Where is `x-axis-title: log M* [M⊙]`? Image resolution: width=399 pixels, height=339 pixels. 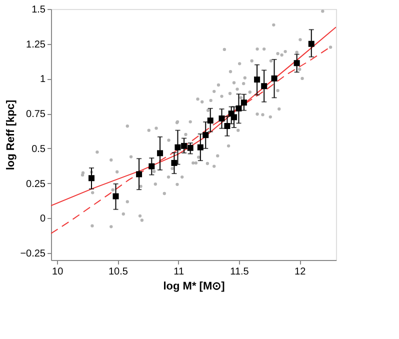
x-axis-title: log M* [M⊙] is located at coordinates (194, 286).